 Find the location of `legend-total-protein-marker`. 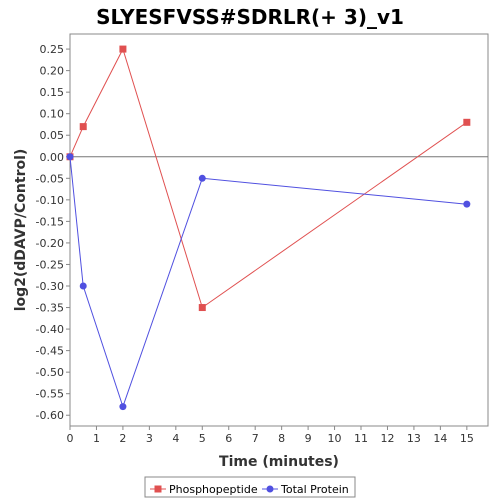

legend-total-protein-marker is located at coordinates (270, 489).